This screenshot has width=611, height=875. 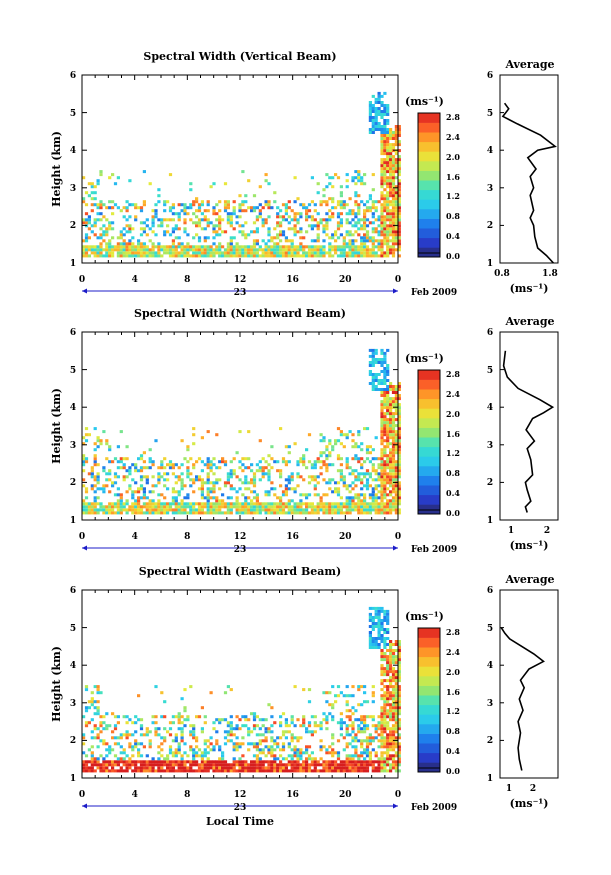 I want to click on x-tick-label: 12, so click(x=240, y=280).